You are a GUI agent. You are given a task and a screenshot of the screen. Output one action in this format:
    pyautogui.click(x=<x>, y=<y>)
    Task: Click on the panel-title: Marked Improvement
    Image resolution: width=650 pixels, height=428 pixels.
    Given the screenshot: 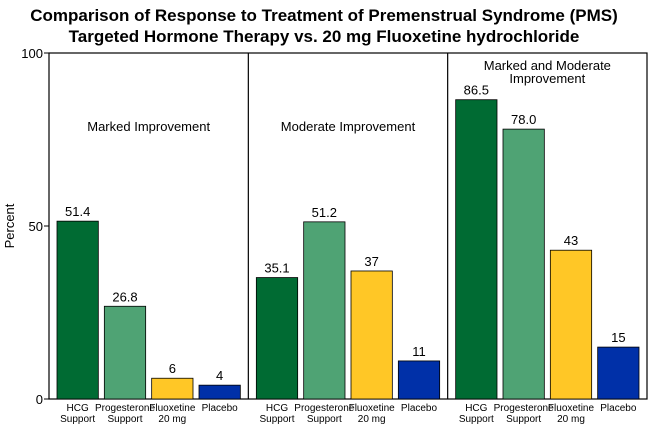 What is the action you would take?
    pyautogui.click(x=148, y=126)
    